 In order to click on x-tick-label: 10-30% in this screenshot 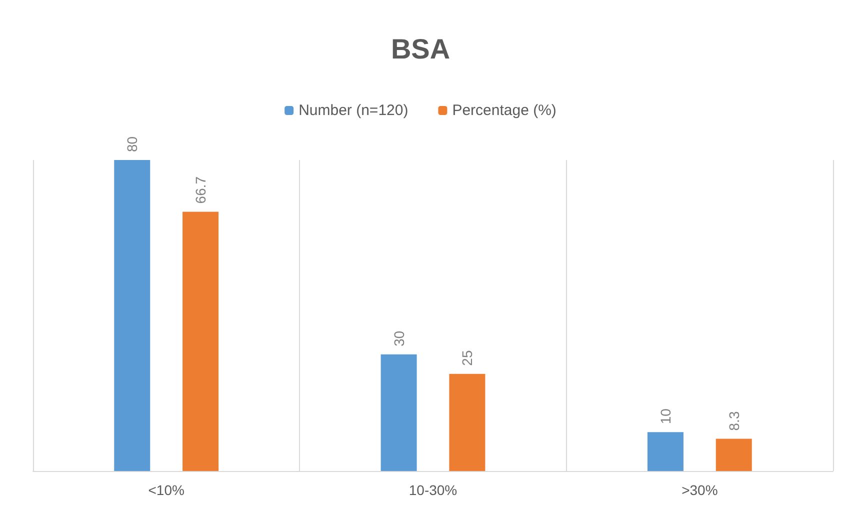, I will do `click(433, 490)`.